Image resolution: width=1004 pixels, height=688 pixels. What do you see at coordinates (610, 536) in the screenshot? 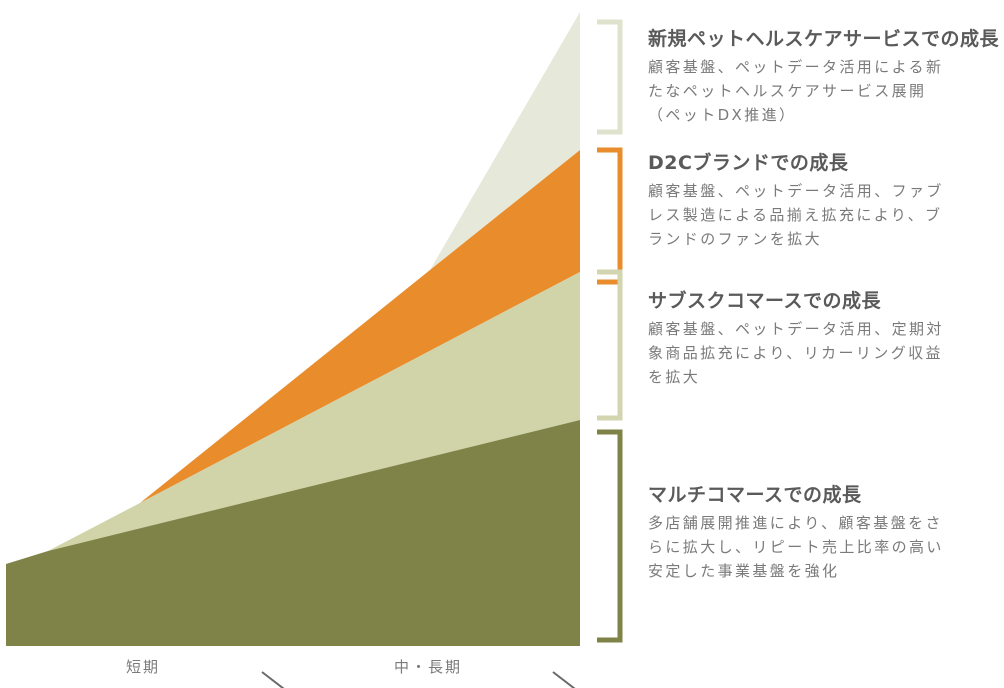
I see `bracket-multi-commerce` at bounding box center [610, 536].